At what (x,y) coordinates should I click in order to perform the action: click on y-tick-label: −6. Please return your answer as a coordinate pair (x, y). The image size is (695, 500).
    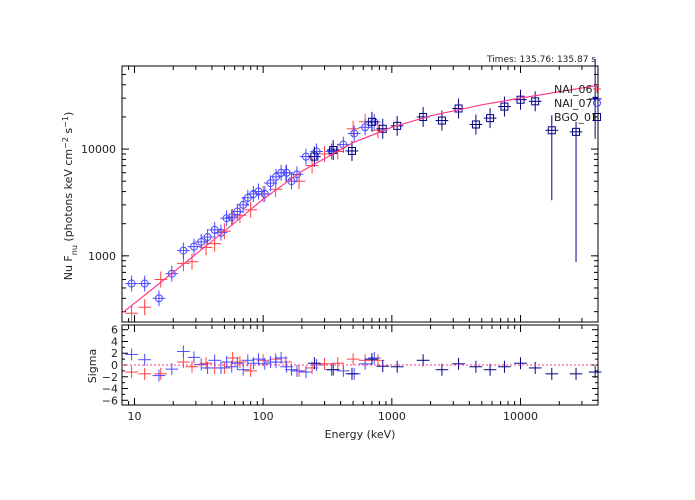
    Looking at the image, I should click on (110, 400).